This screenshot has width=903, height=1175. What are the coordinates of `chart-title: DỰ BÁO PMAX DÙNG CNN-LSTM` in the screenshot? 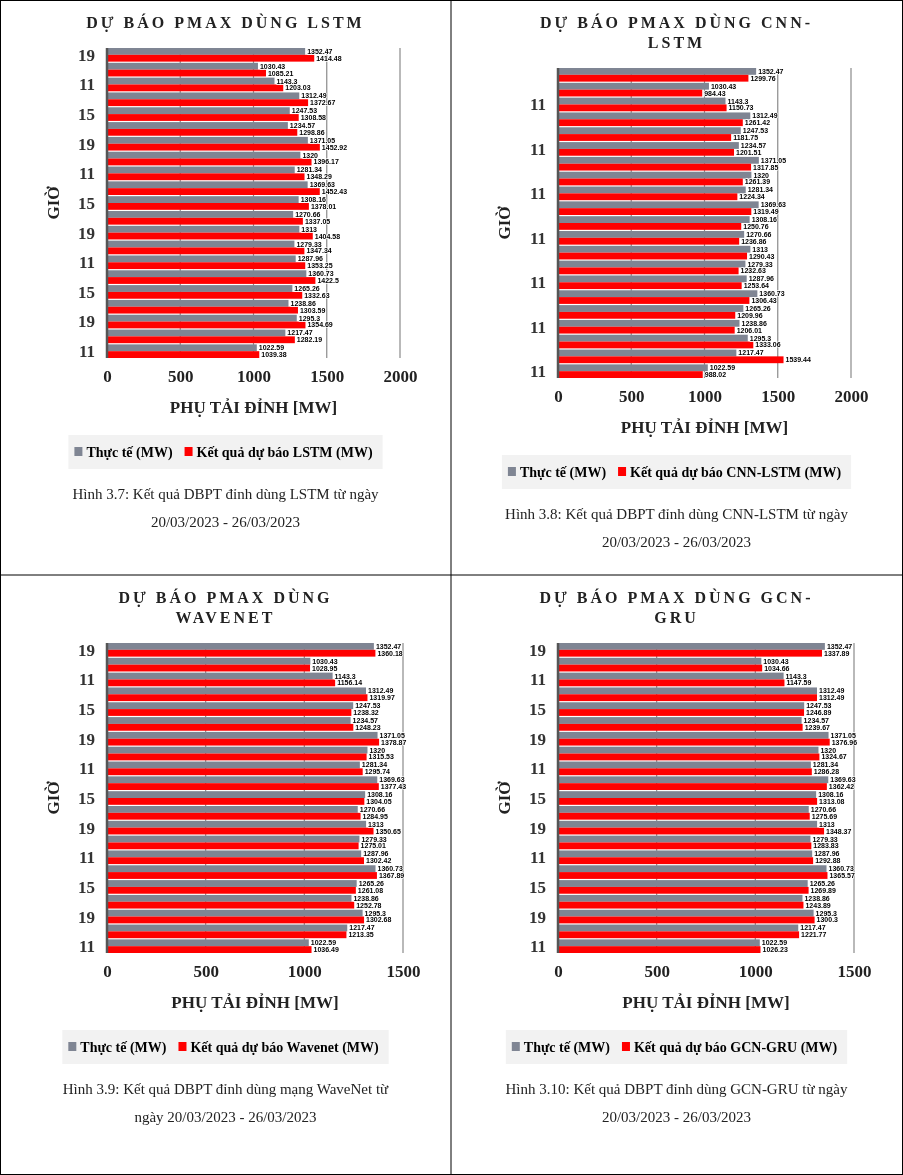 It's located at (676, 32).